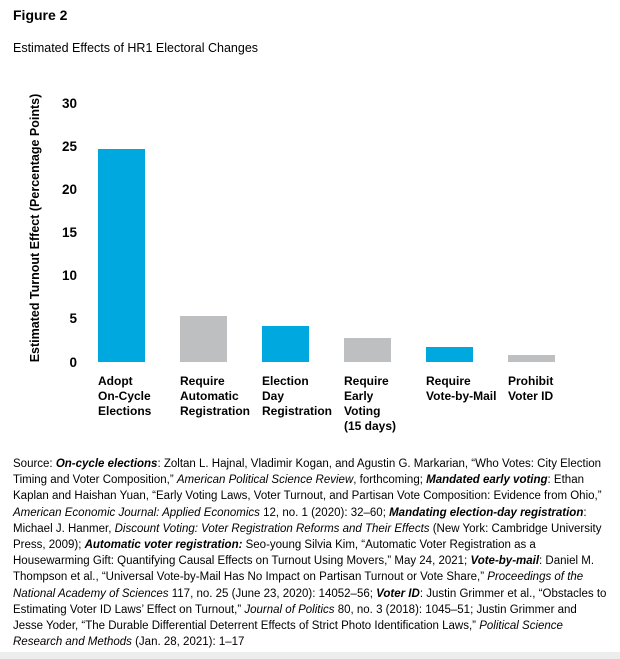  Describe the element at coordinates (310, 655) in the screenshot. I see `bottom-edge-strip` at that location.